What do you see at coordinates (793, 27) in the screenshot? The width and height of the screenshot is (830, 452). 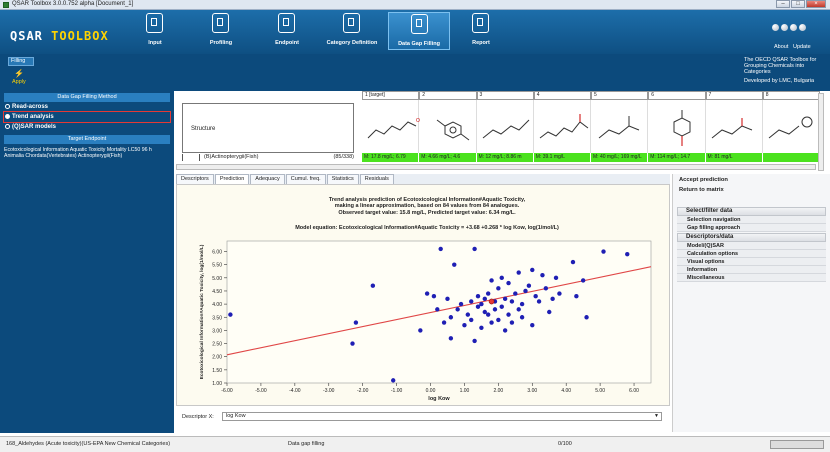 I see `settings-icon` at bounding box center [793, 27].